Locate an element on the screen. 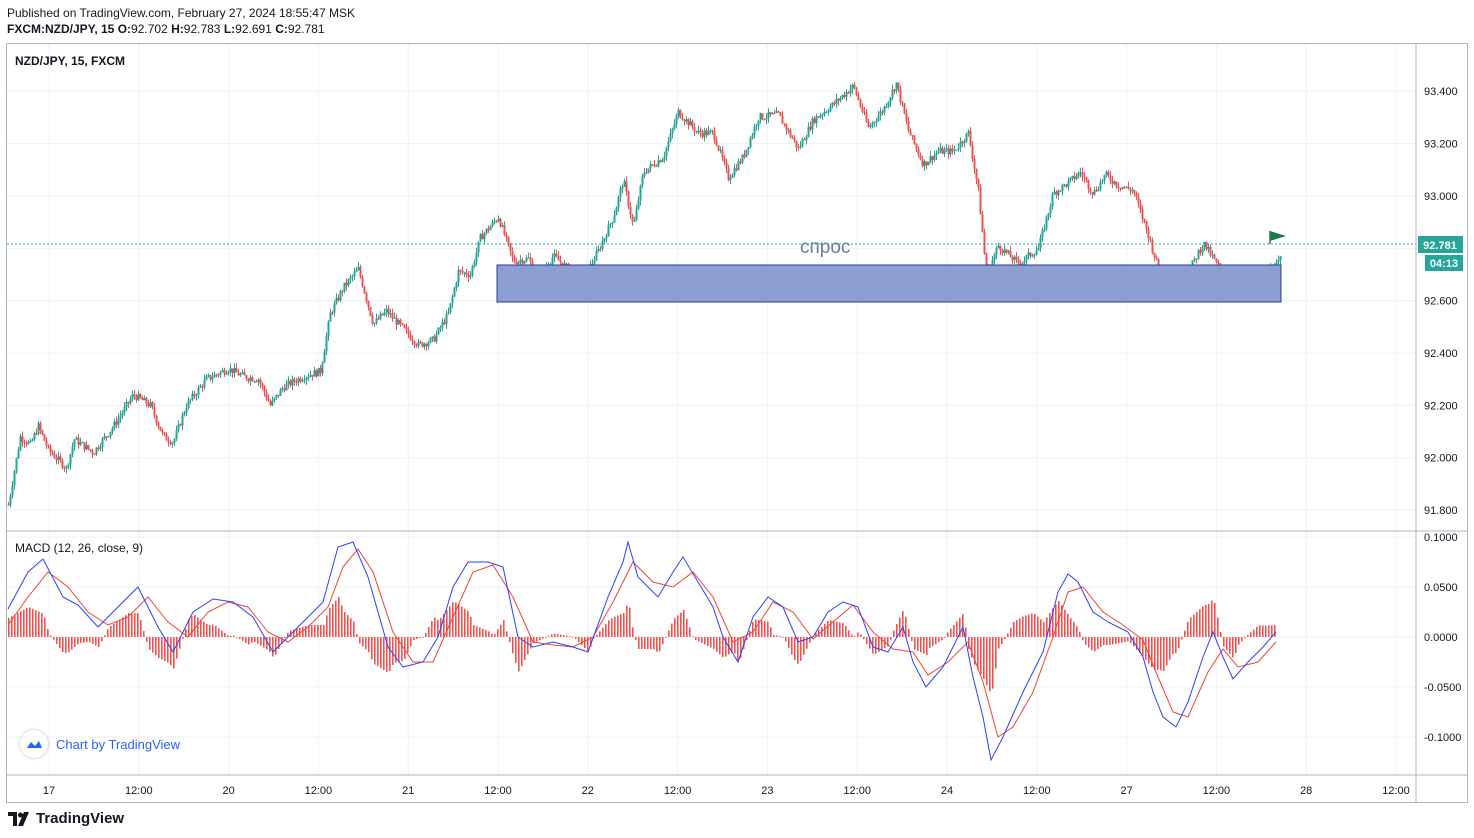 The height and width of the screenshot is (838, 1474). price-tick-label: 91.800 is located at coordinates (1441, 511).